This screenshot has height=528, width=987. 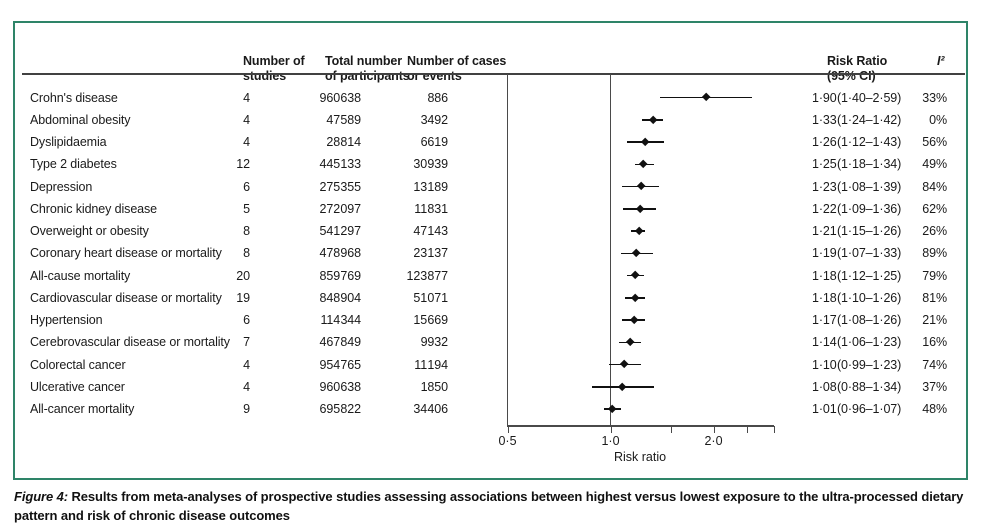 What do you see at coordinates (80, 275) in the screenshot?
I see `row-outcome-label: All-cause mortality` at bounding box center [80, 275].